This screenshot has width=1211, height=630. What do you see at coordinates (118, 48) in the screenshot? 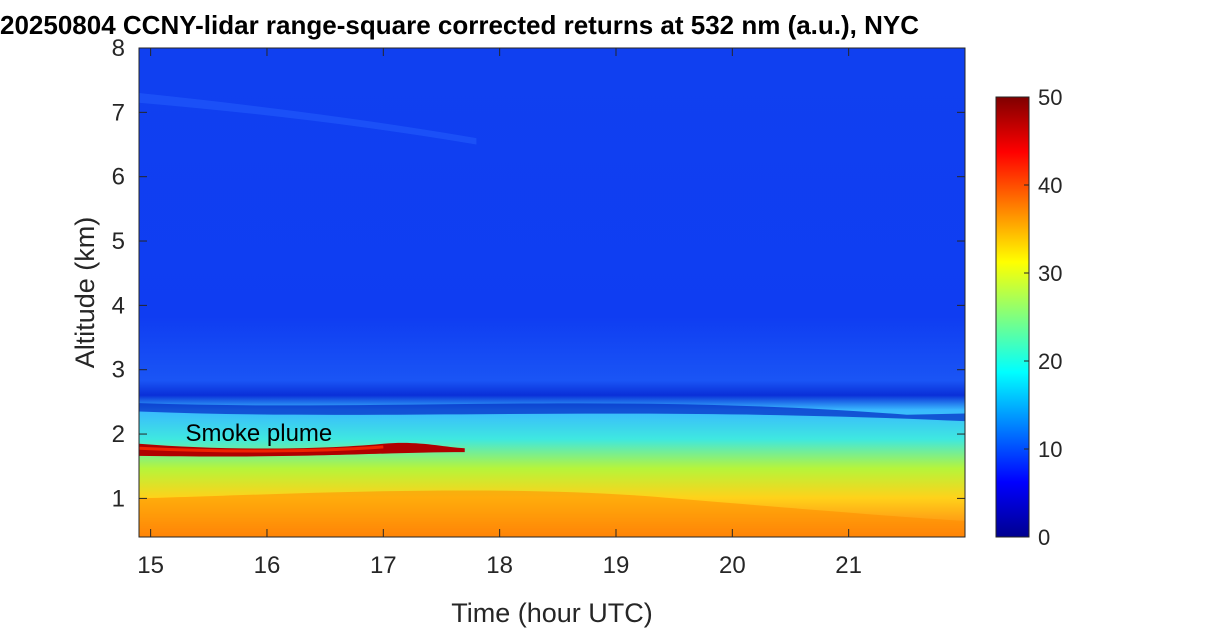
I see `y-tick-label: 8` at bounding box center [118, 48].